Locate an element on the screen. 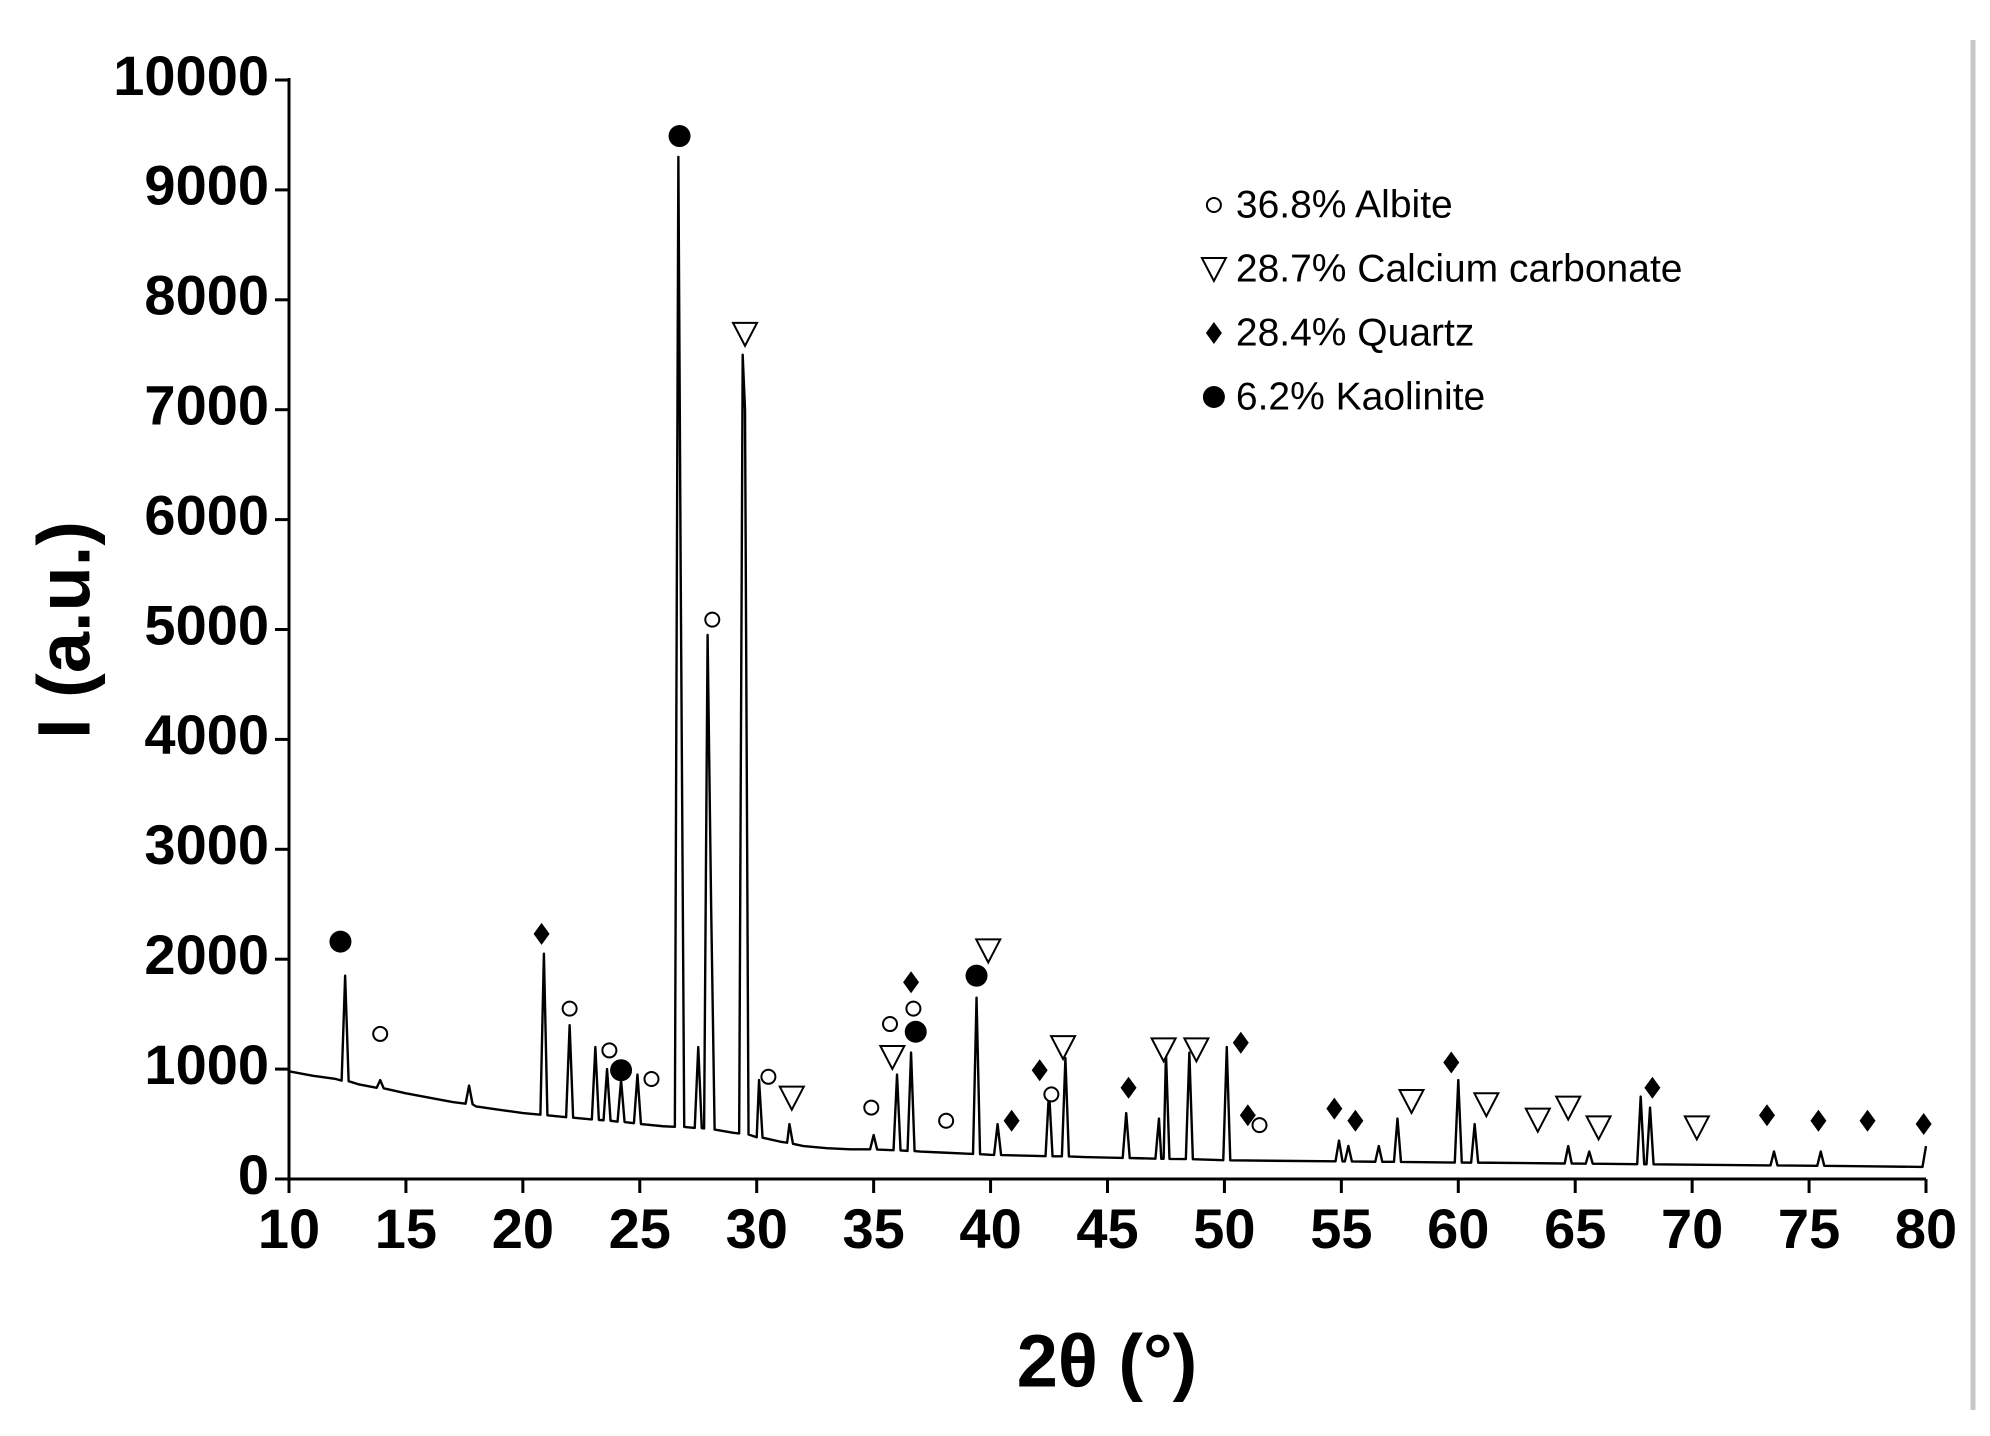 The width and height of the screenshot is (1990, 1436). x-tick-label: 55 is located at coordinates (1341, 1228).